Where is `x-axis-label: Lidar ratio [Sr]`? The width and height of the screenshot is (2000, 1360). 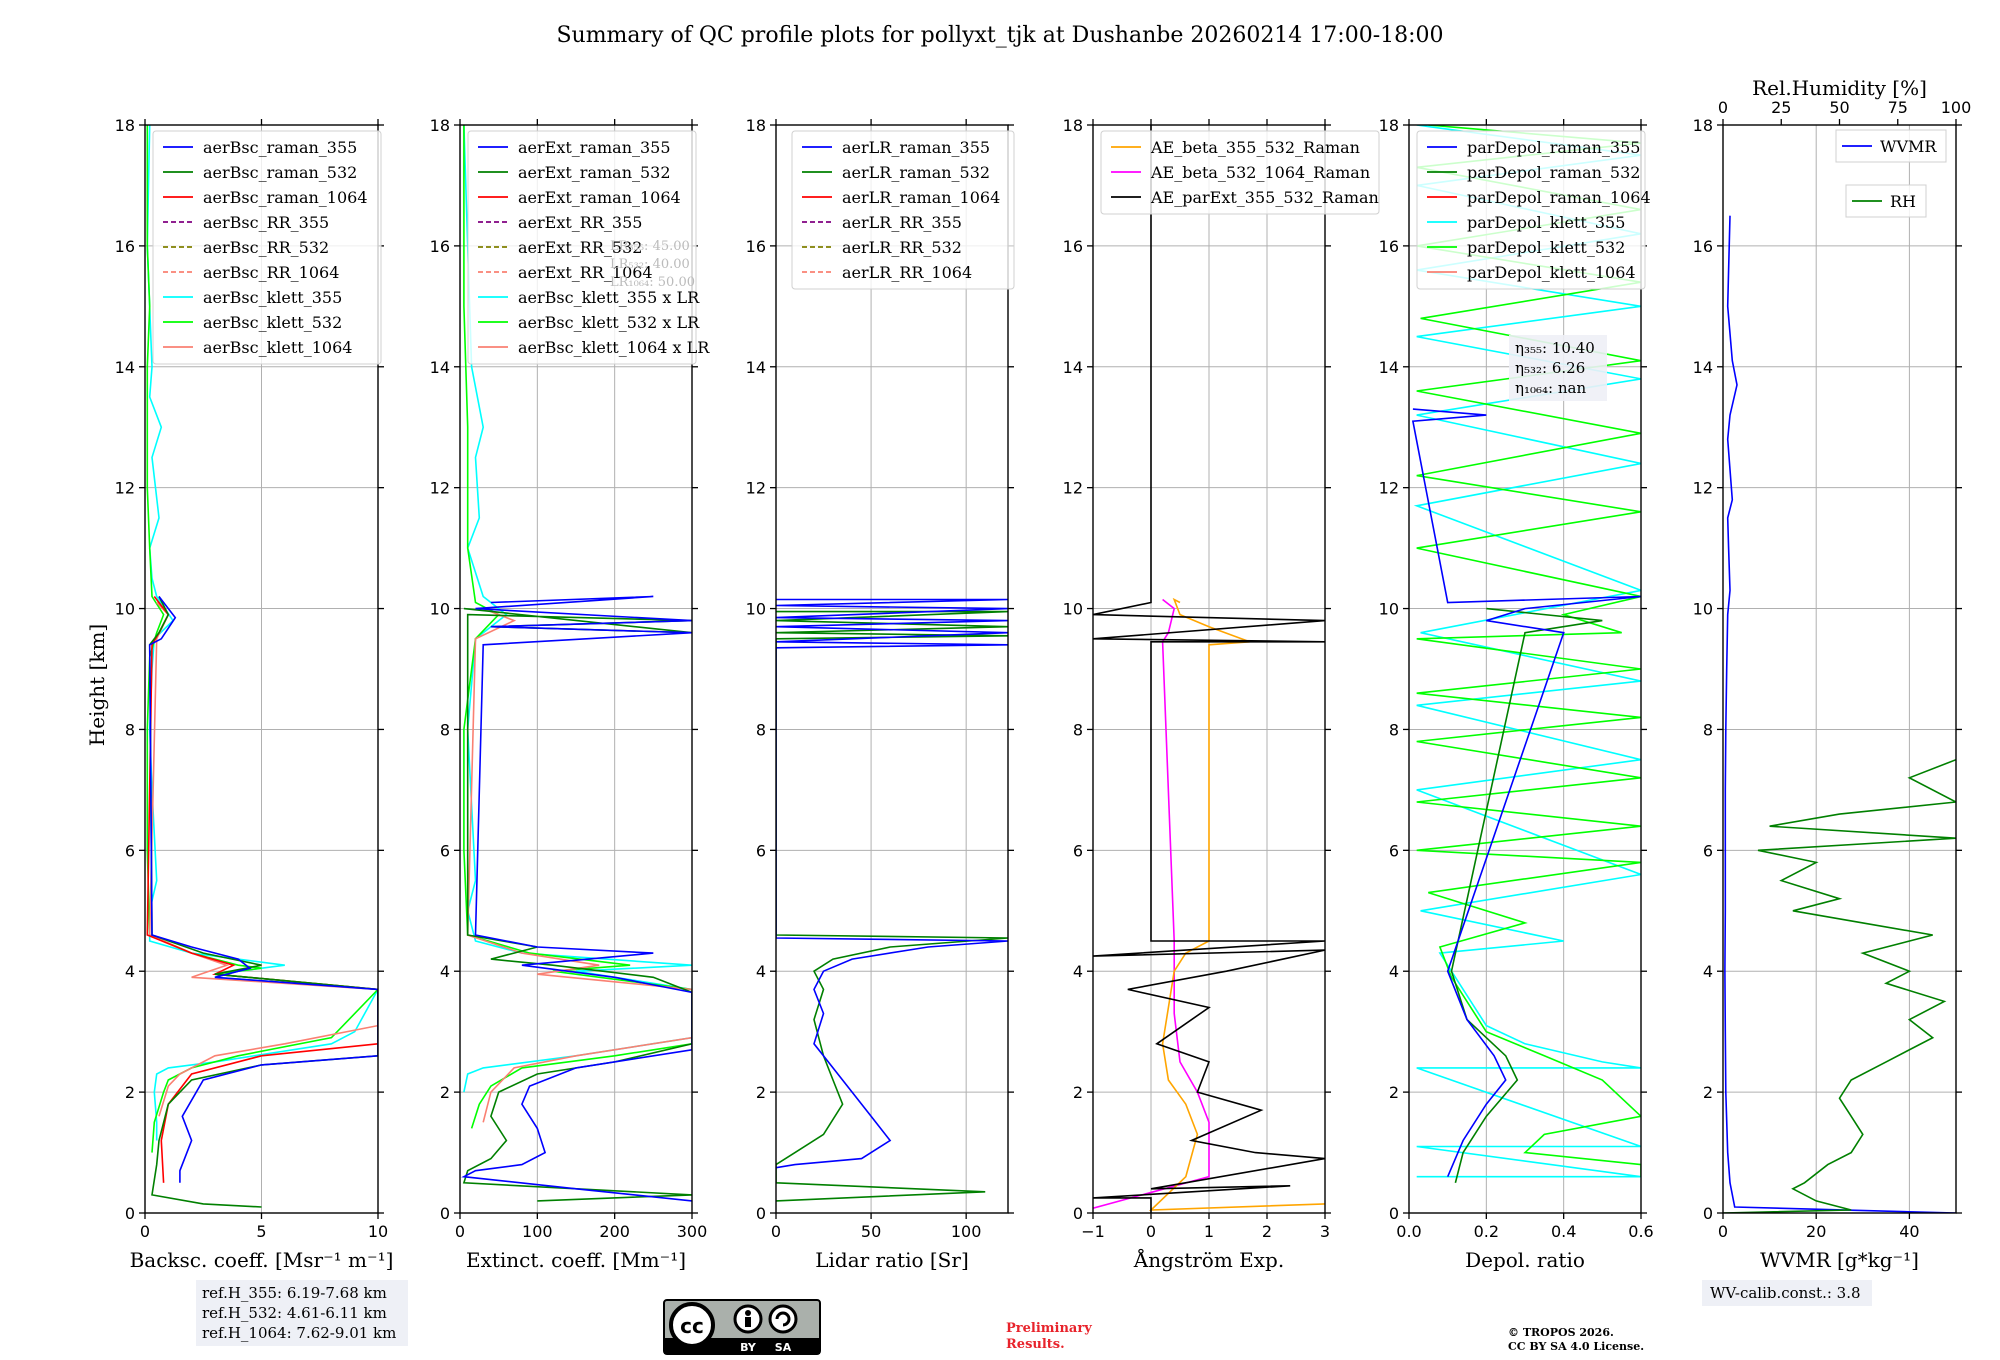
x-axis-label: Lidar ratio [Sr] is located at coordinates (892, 1260).